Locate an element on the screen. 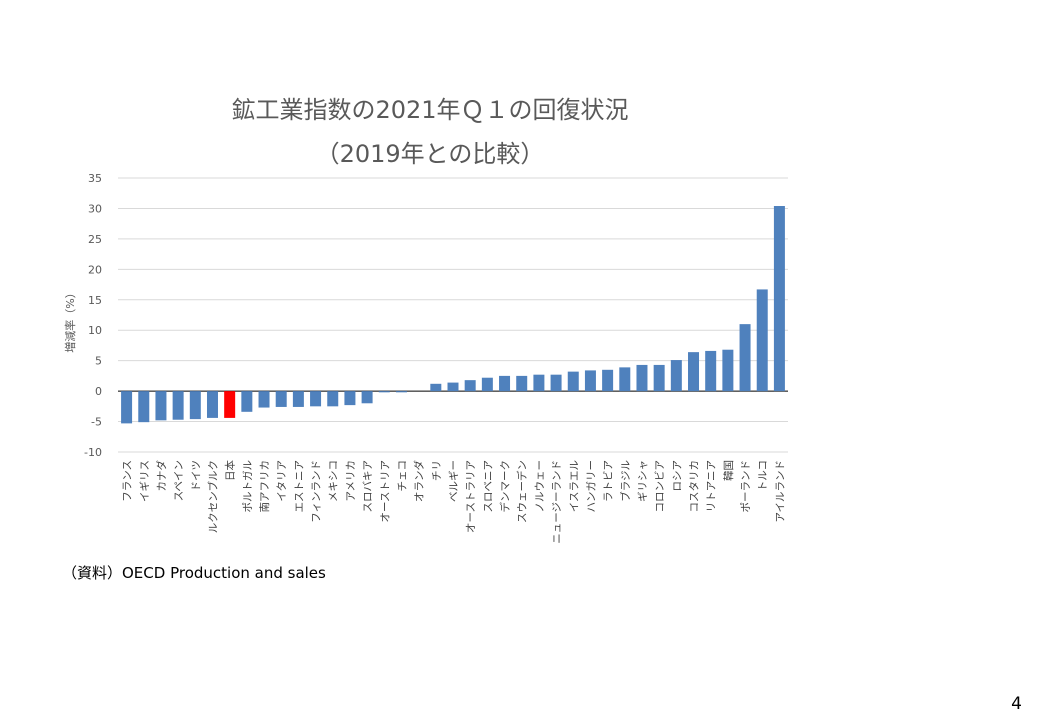 The width and height of the screenshot is (1040, 720). x-tick-label: トルコ is located at coordinates (763, 475).